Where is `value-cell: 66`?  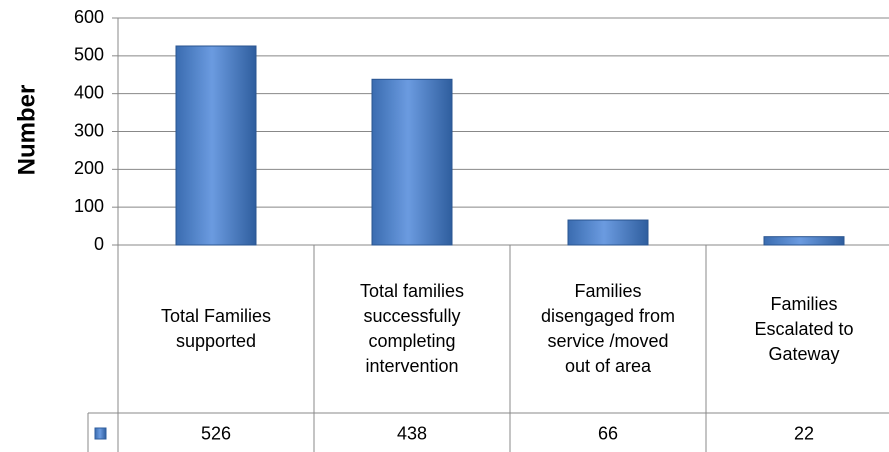
value-cell: 66 is located at coordinates (608, 433).